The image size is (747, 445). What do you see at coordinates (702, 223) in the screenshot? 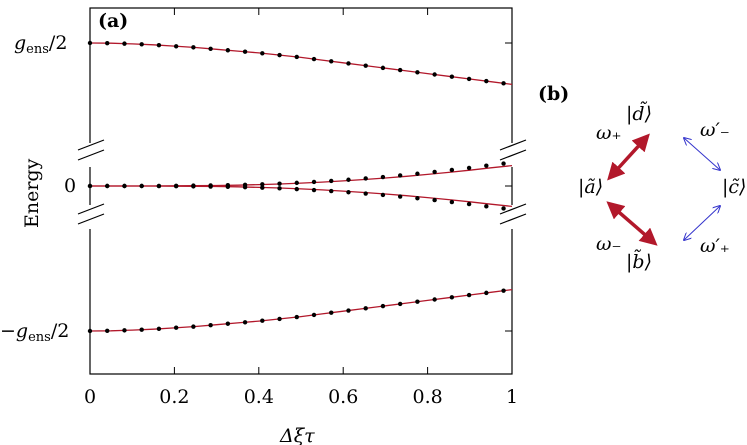
I see `arrow-b-c-weak` at bounding box center [702, 223].